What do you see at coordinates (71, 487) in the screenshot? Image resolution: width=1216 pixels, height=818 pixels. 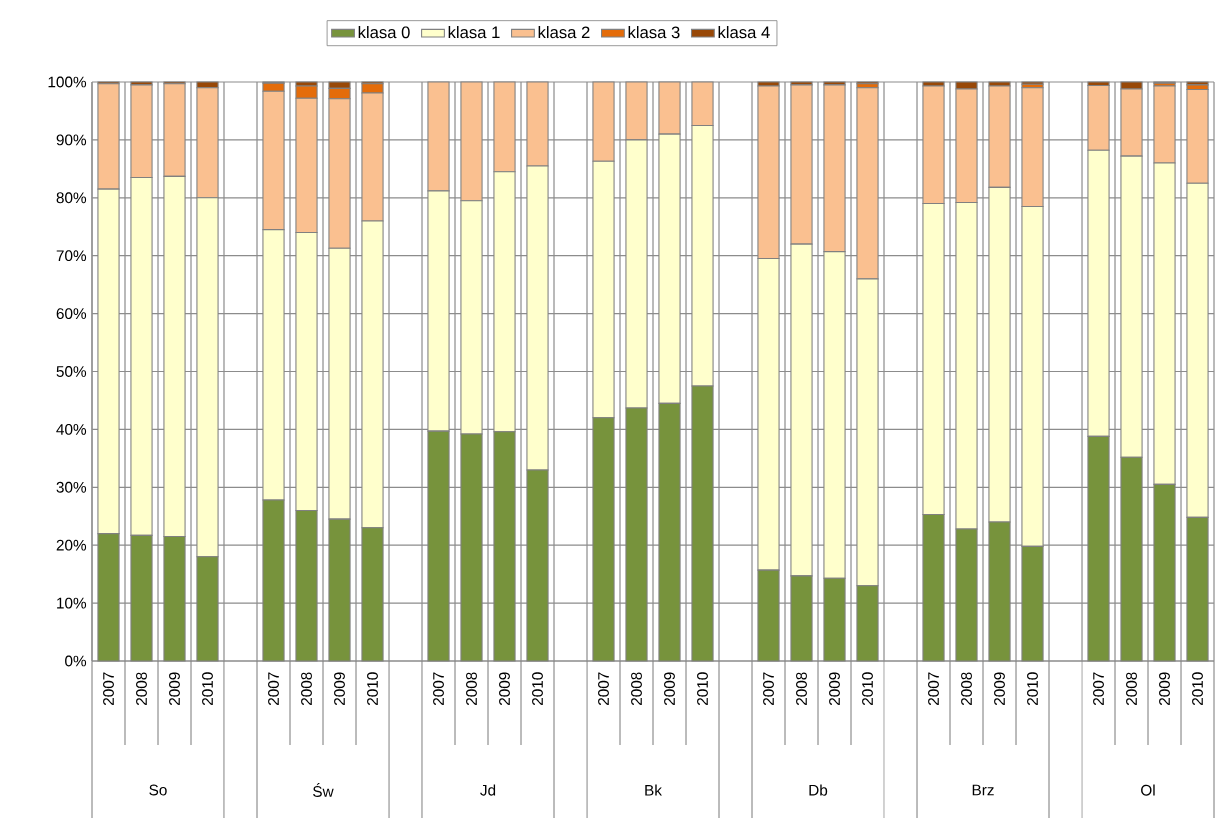 I see `y-tick-label: 30%` at bounding box center [71, 487].